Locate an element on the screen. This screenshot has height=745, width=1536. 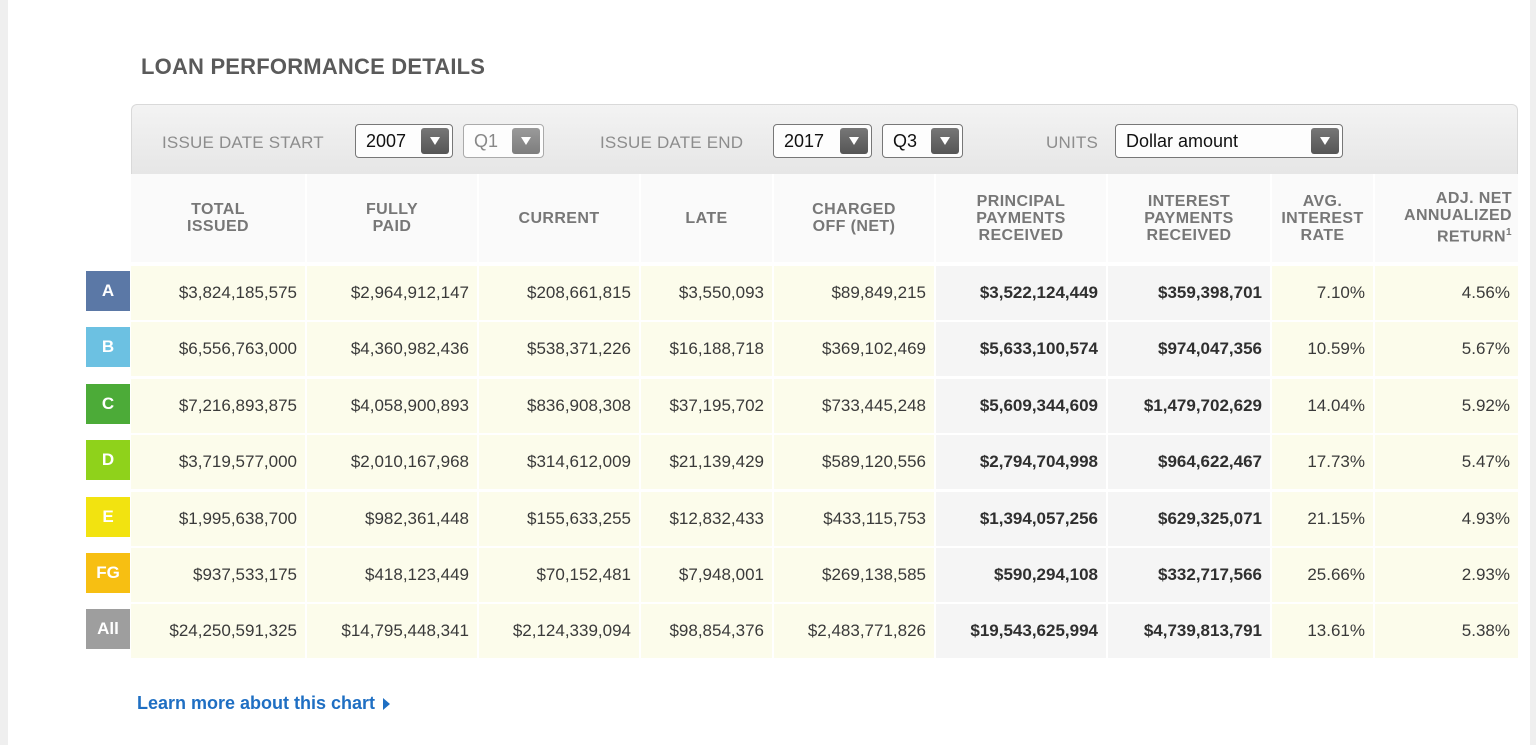
units-select: Dollar amount is located at coordinates (1229, 141).